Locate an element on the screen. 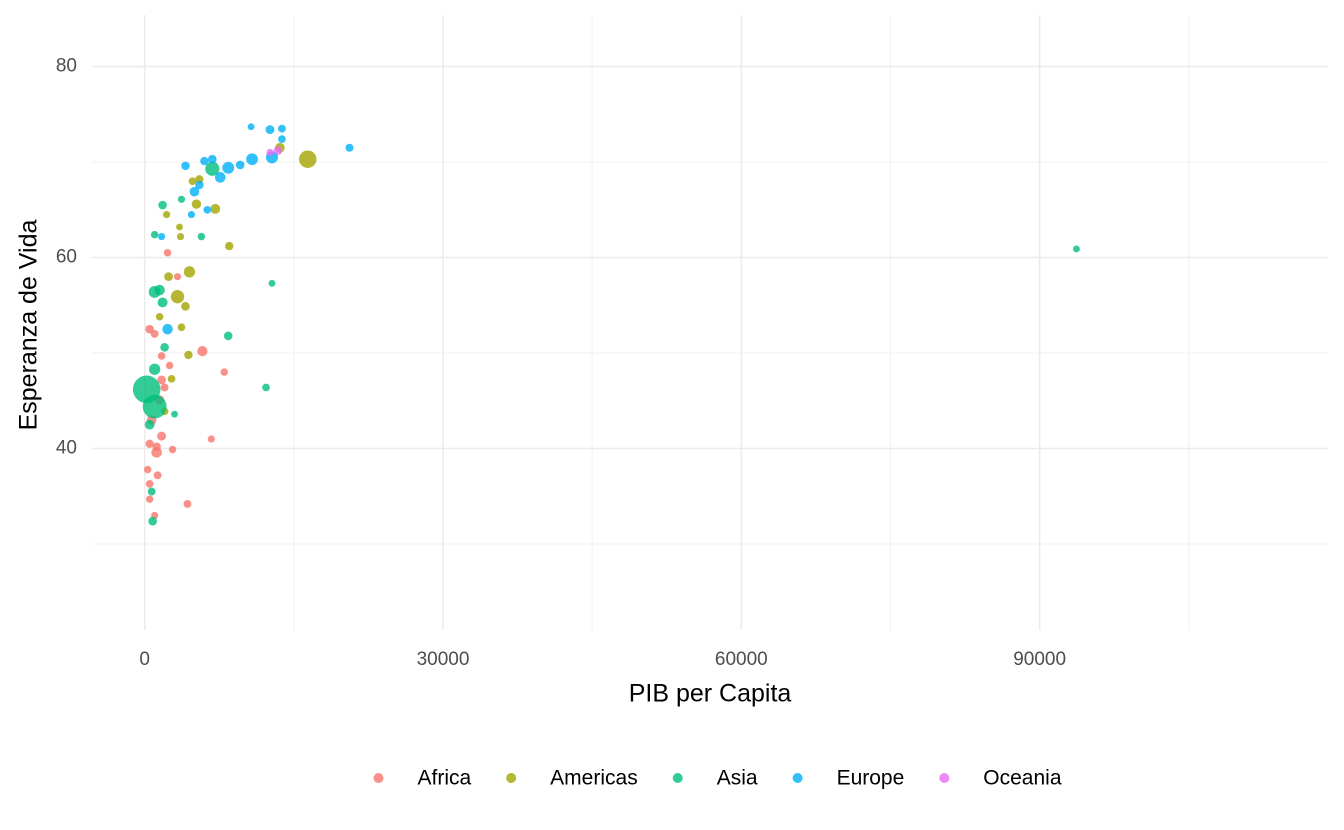  legend-label: Americas is located at coordinates (594, 778).